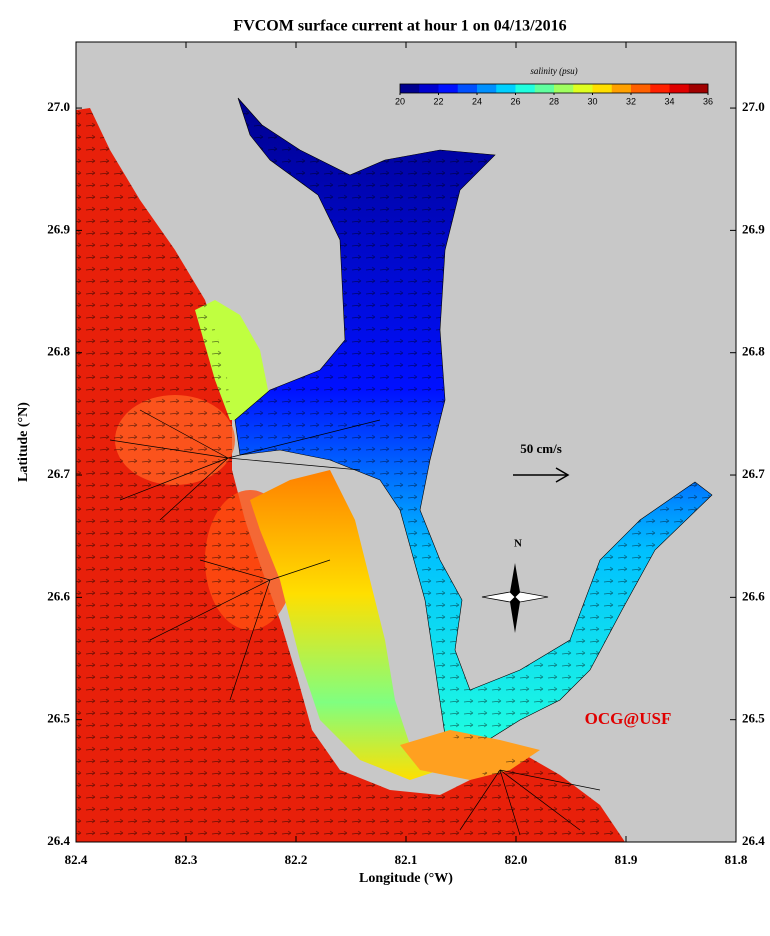 Image resolution: width=770 pixels, height=936 pixels. I want to click on colorbar-label: salinity (psu), so click(553, 71).